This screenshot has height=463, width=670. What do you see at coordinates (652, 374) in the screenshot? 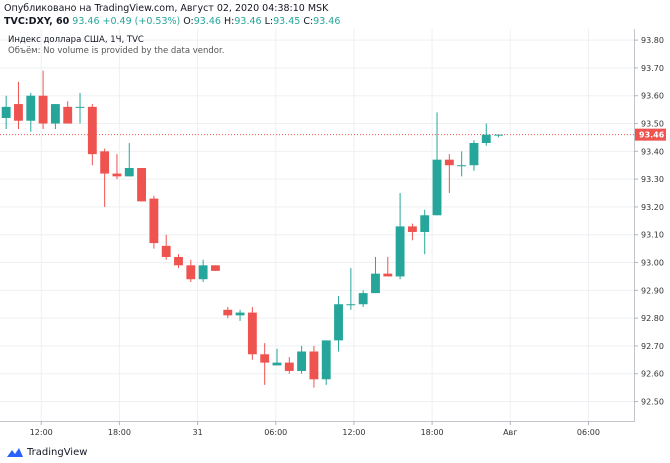
I see `y-tick-label: 92.60` at bounding box center [652, 374].